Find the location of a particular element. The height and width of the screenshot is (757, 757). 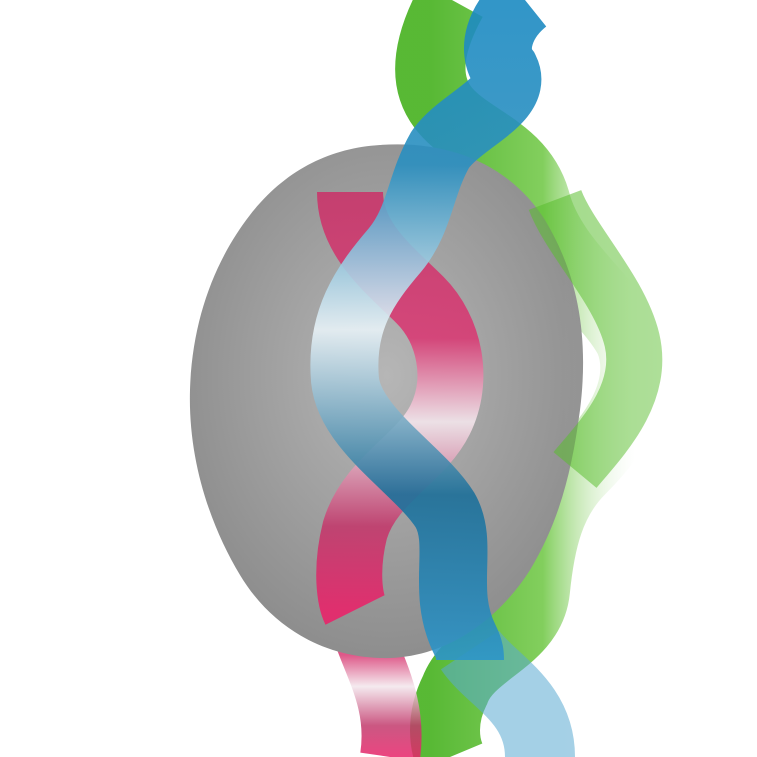

blue-strand-tail is located at coordinates (507, 692).